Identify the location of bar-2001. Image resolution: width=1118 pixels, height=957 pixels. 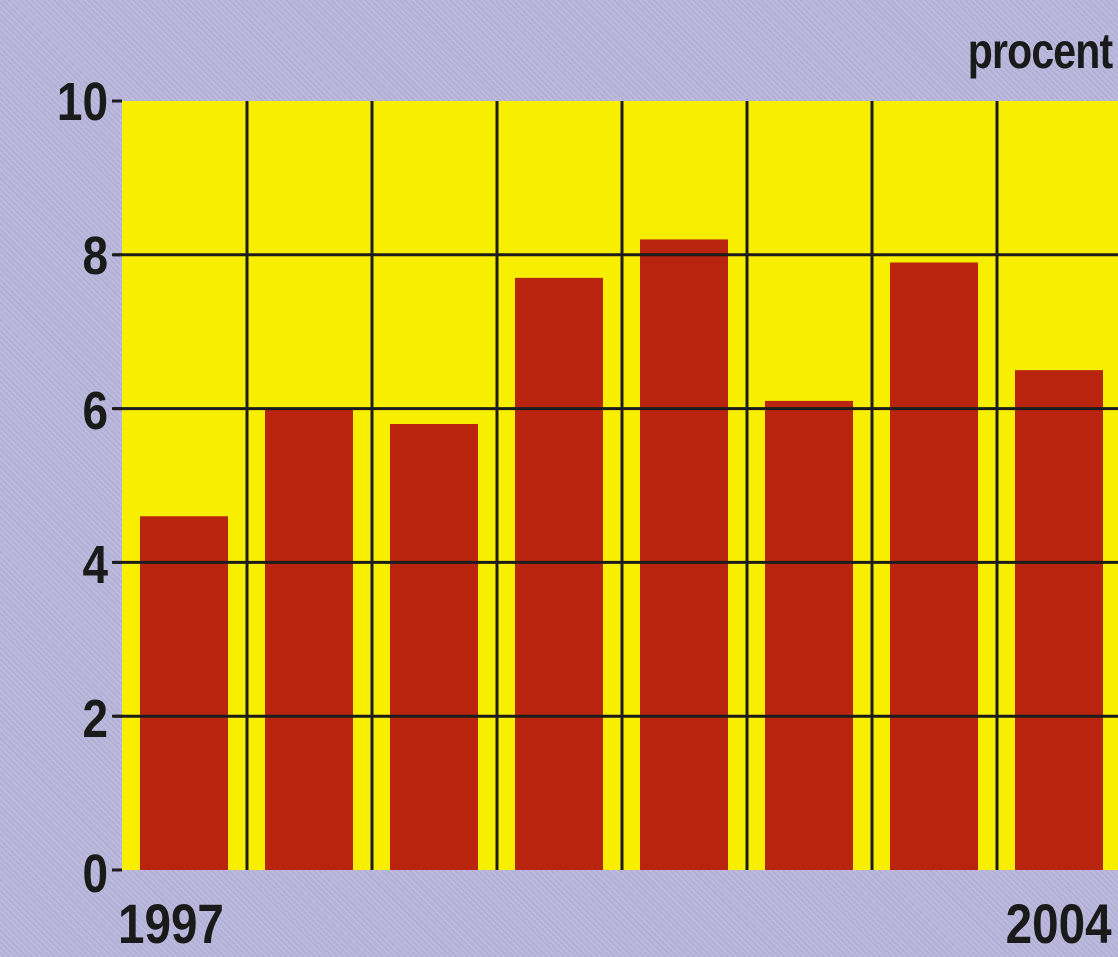
(684, 555).